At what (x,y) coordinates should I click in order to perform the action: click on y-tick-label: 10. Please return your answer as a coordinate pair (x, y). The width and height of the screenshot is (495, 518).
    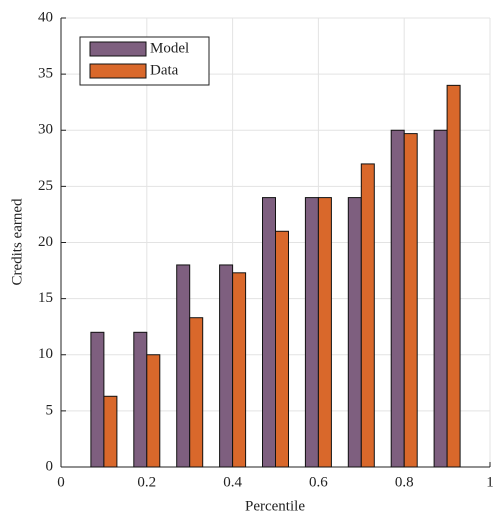
    Looking at the image, I should click on (45, 354).